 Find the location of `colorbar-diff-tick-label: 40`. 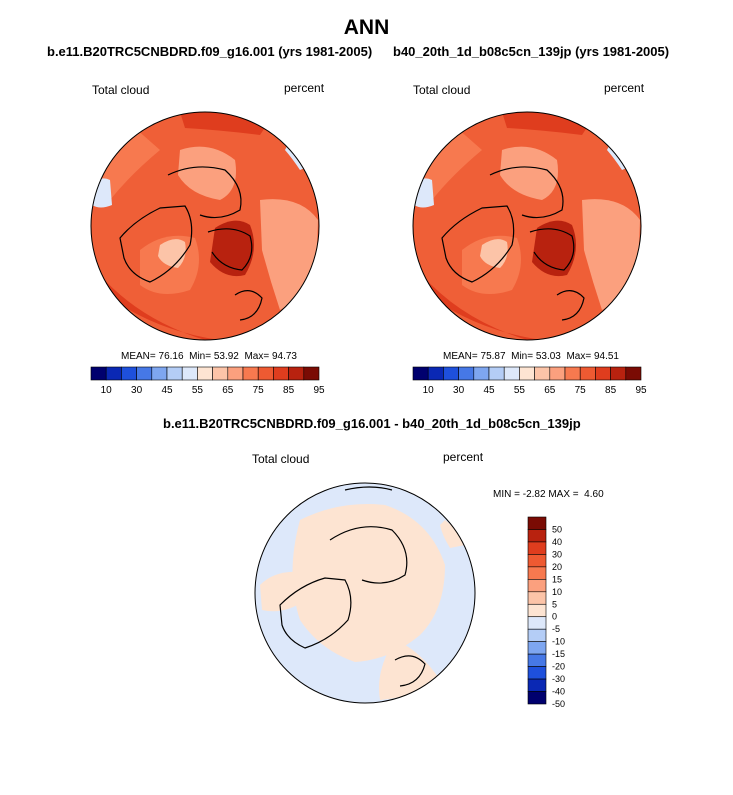

colorbar-diff-tick-label: 40 is located at coordinates (557, 542).